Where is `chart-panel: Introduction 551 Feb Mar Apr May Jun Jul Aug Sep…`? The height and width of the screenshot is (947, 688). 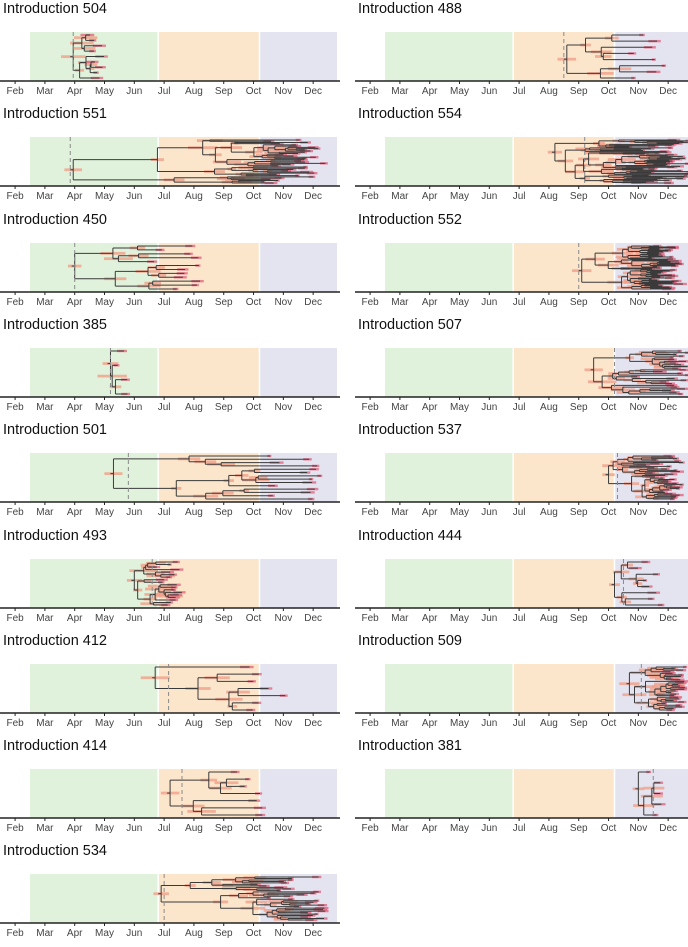 chart-panel: Introduction 551 Feb Mar Apr May Jun Jul Aug Sep… is located at coordinates (170, 157).